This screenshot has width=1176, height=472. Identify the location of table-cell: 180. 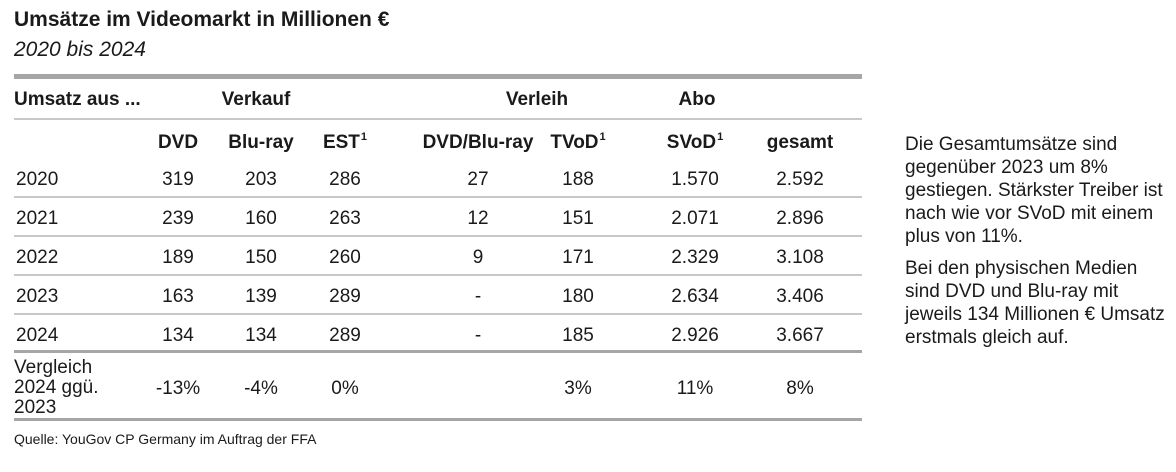
(578, 296).